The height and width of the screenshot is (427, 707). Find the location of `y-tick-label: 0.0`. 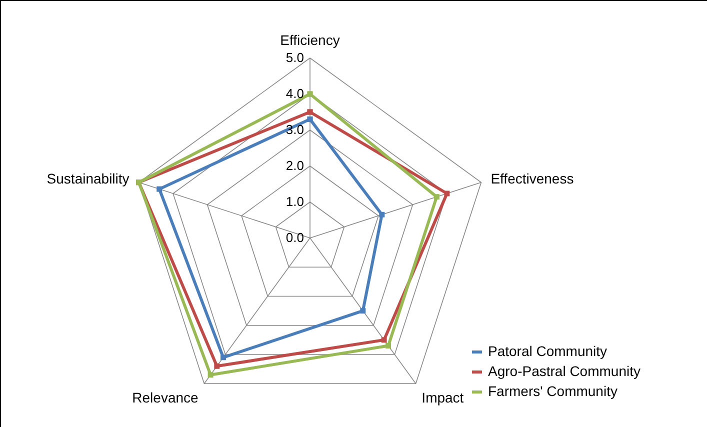

y-tick-label: 0.0 is located at coordinates (295, 237).